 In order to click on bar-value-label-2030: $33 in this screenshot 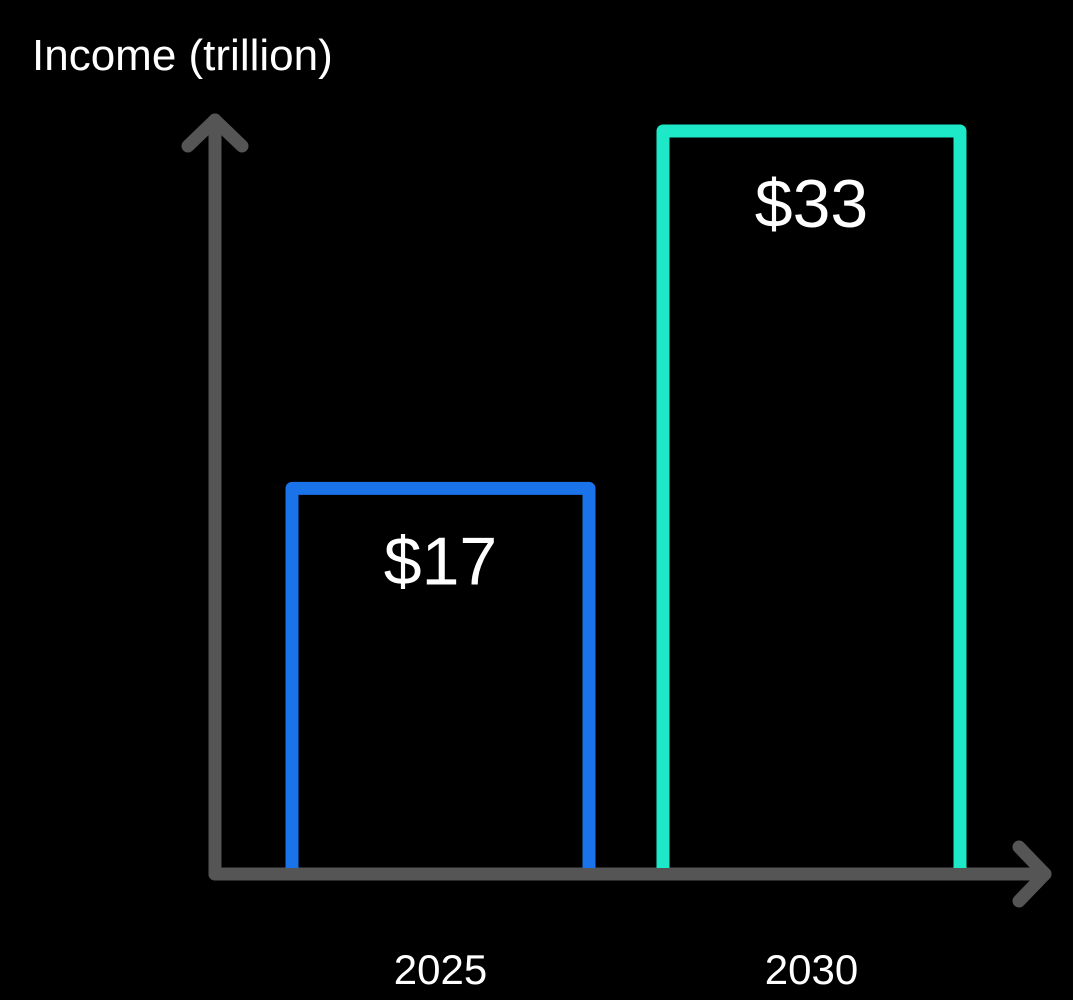, I will do `click(811, 204)`.